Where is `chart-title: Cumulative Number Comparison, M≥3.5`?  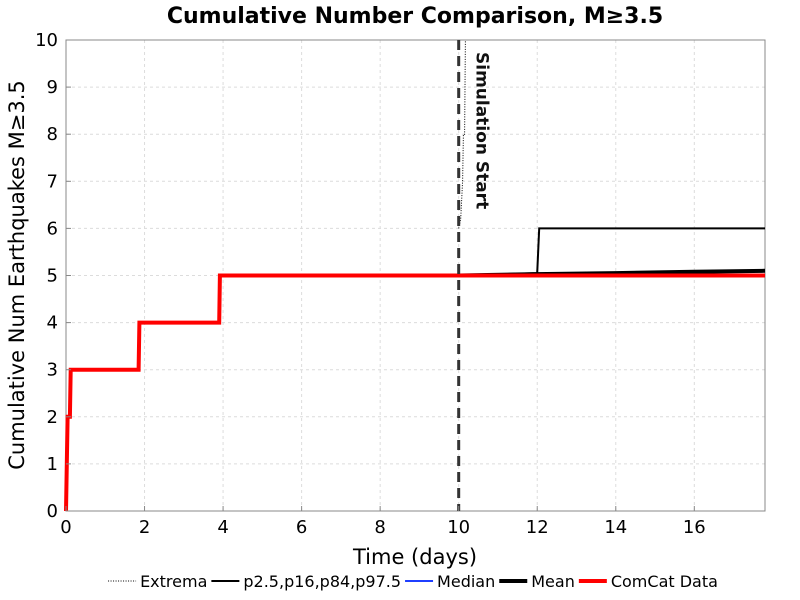 chart-title: Cumulative Number Comparison, M≥3.5 is located at coordinates (415, 16).